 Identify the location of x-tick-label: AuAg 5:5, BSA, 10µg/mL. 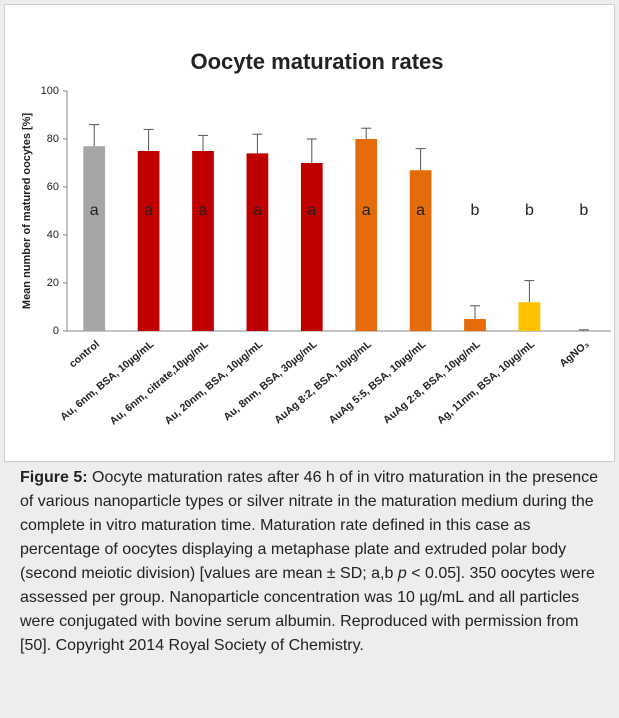
(378, 382).